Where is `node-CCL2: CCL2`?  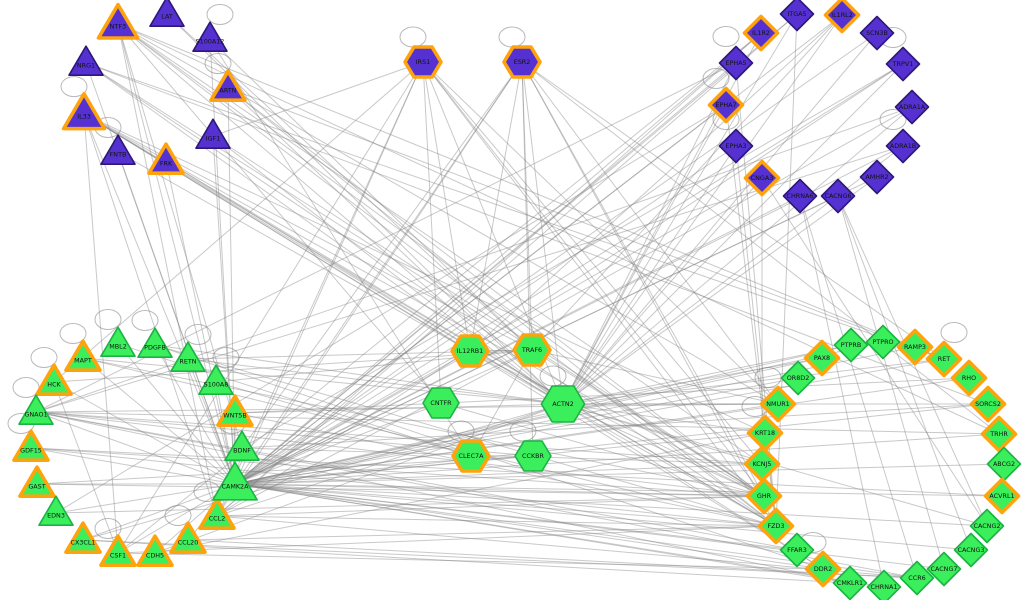
node-CCL2: CCL2 is located at coordinates (217, 513).